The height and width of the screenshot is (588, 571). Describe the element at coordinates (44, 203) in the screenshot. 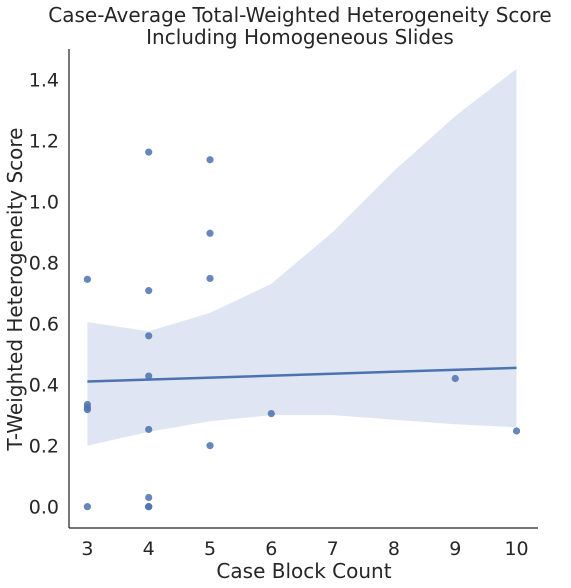

I see `y-tick-label: 1.0` at that location.